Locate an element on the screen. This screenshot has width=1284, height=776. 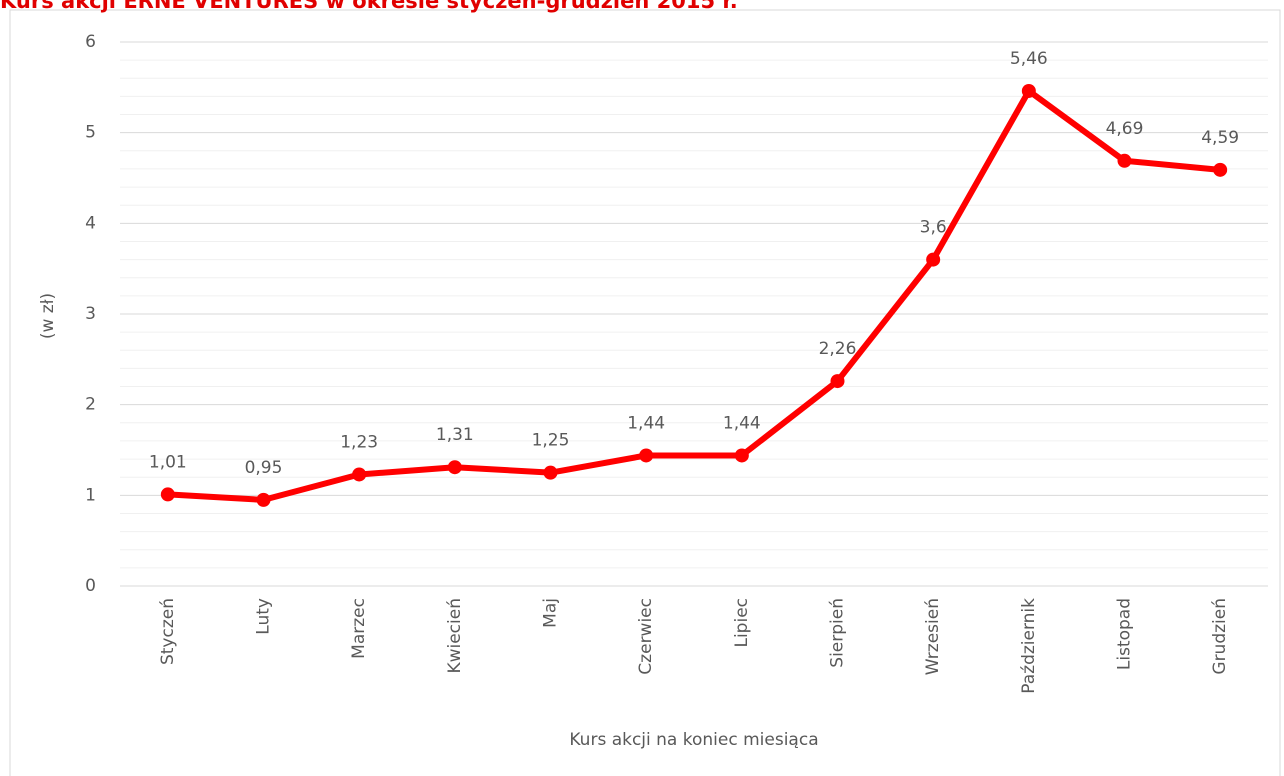
x-tick-label: Październik is located at coordinates (1029, 646).